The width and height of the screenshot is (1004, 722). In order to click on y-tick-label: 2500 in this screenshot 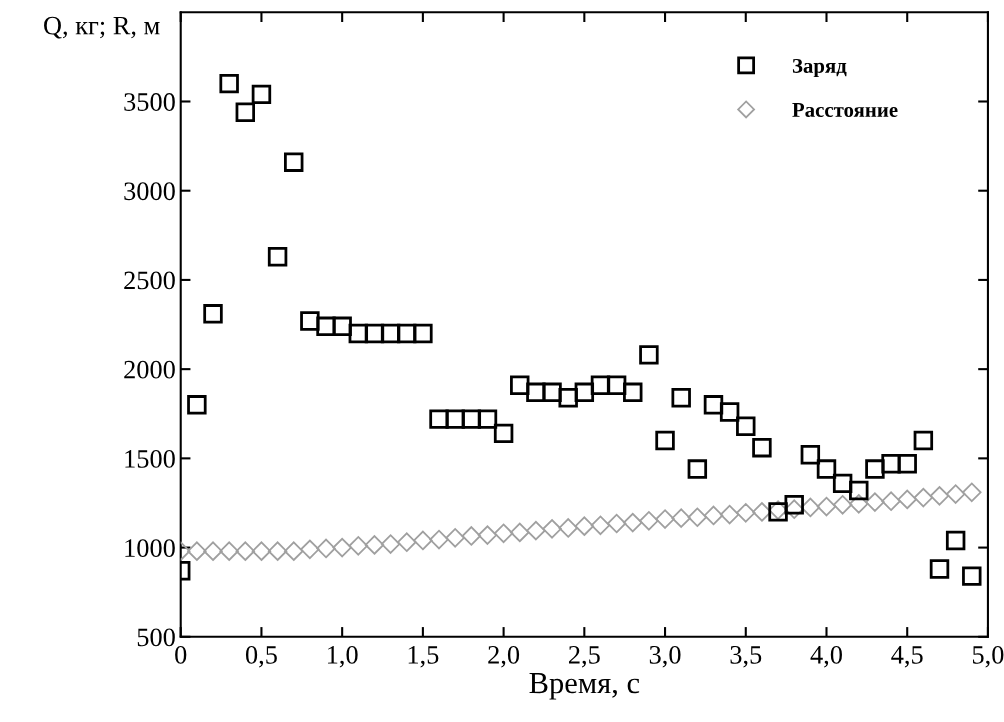, I will do `click(149, 280)`.